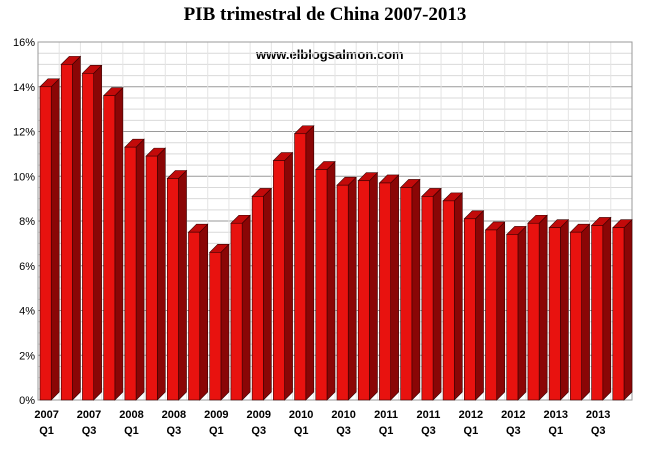  What do you see at coordinates (174, 415) in the screenshot?
I see `x-tick-year: 2008` at bounding box center [174, 415].